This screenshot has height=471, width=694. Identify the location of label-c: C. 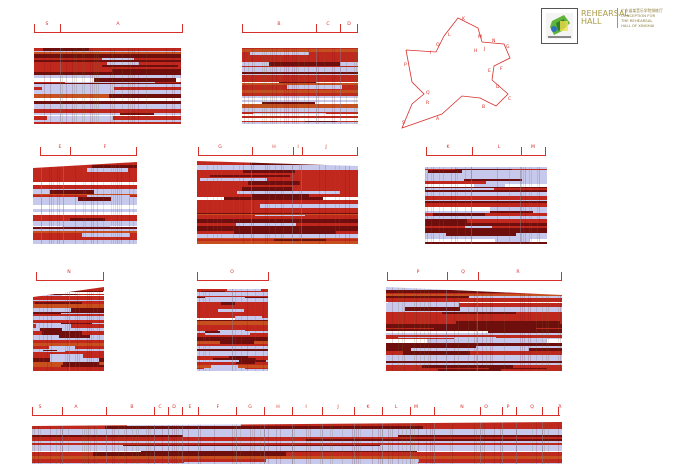
(328, 24).